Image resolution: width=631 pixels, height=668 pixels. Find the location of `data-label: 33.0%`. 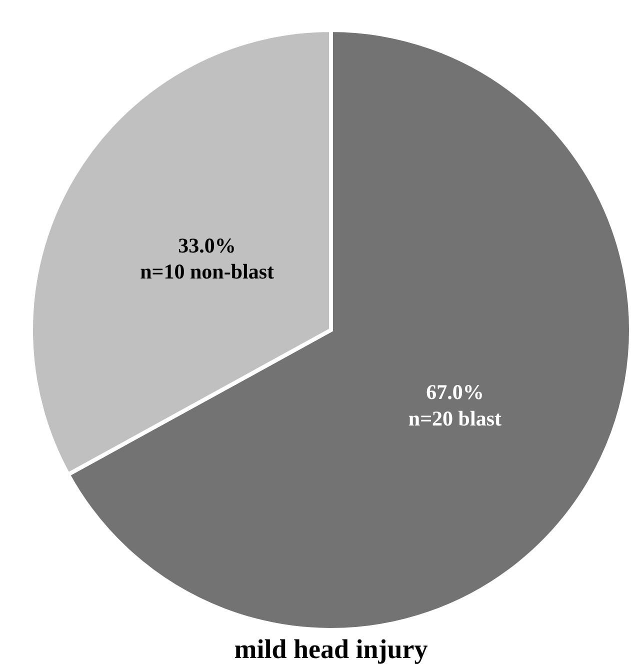

data-label: 33.0% is located at coordinates (207, 246).